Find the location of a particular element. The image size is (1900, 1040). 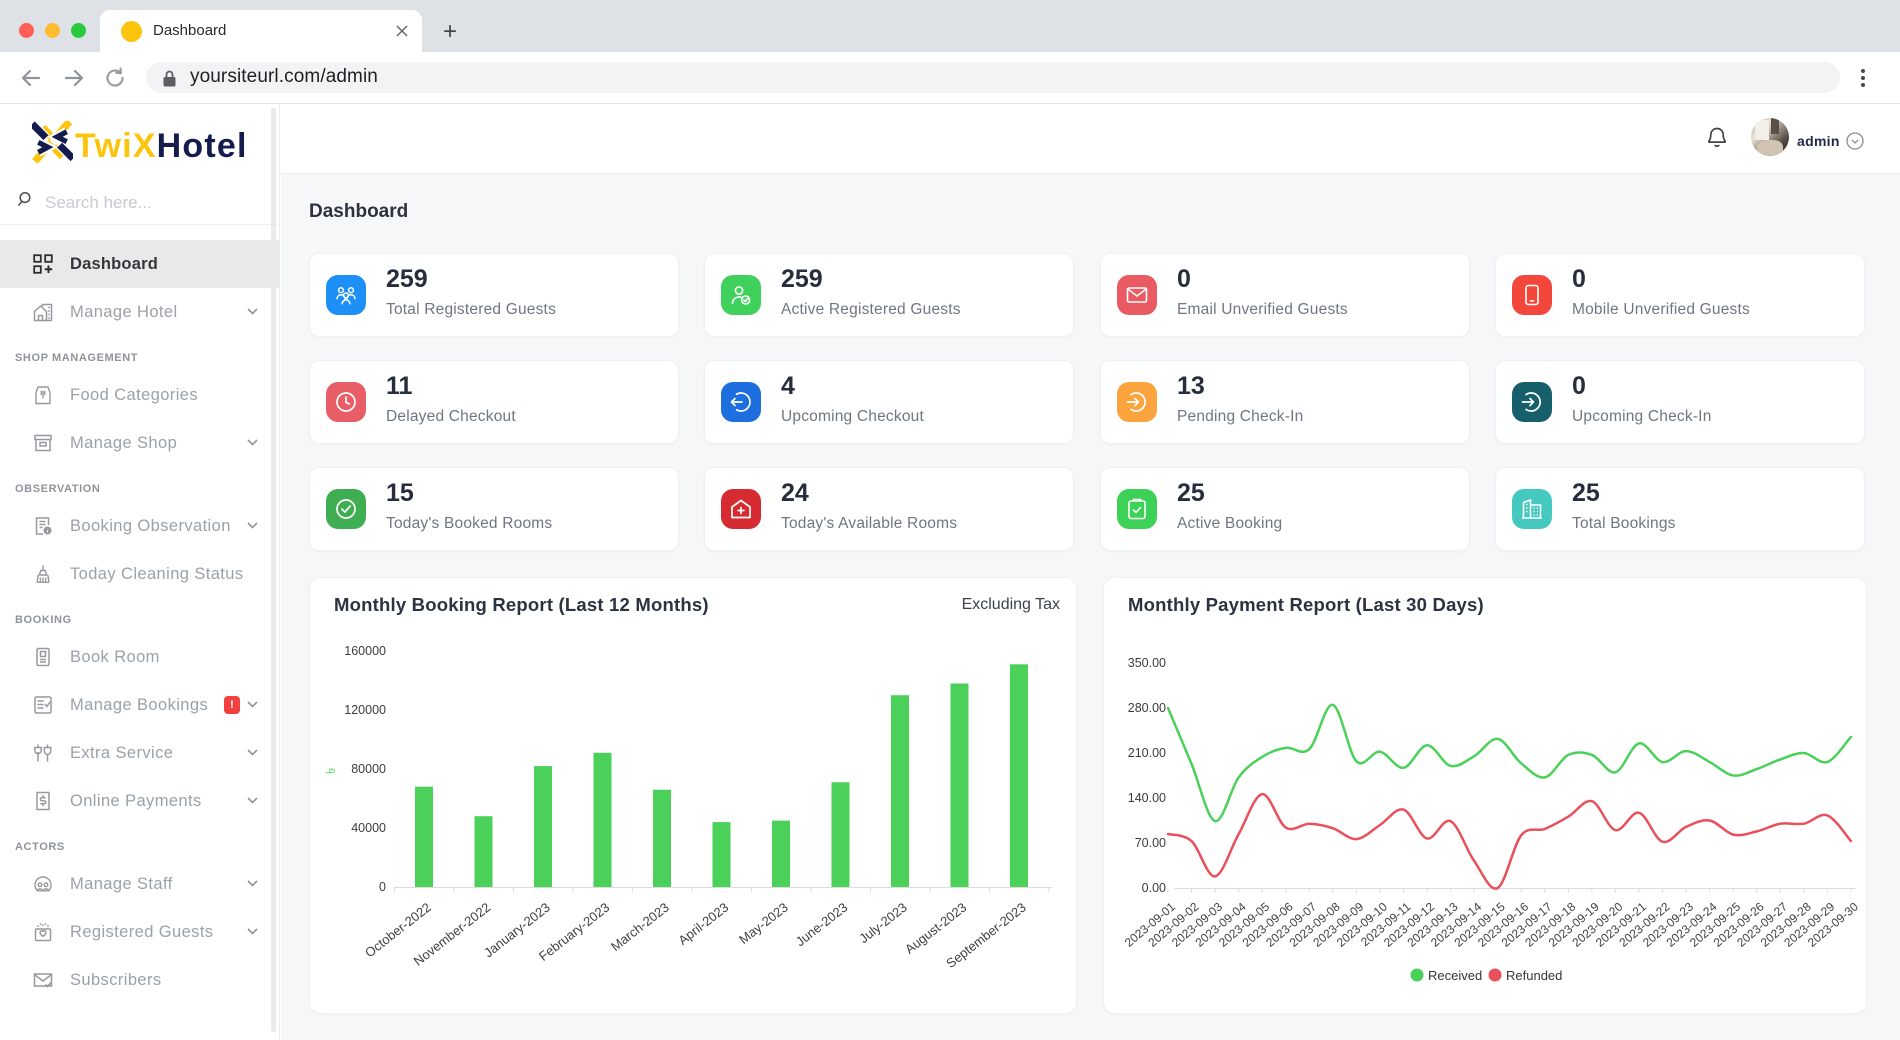

svg-text: 350.00 is located at coordinates (1147, 663).